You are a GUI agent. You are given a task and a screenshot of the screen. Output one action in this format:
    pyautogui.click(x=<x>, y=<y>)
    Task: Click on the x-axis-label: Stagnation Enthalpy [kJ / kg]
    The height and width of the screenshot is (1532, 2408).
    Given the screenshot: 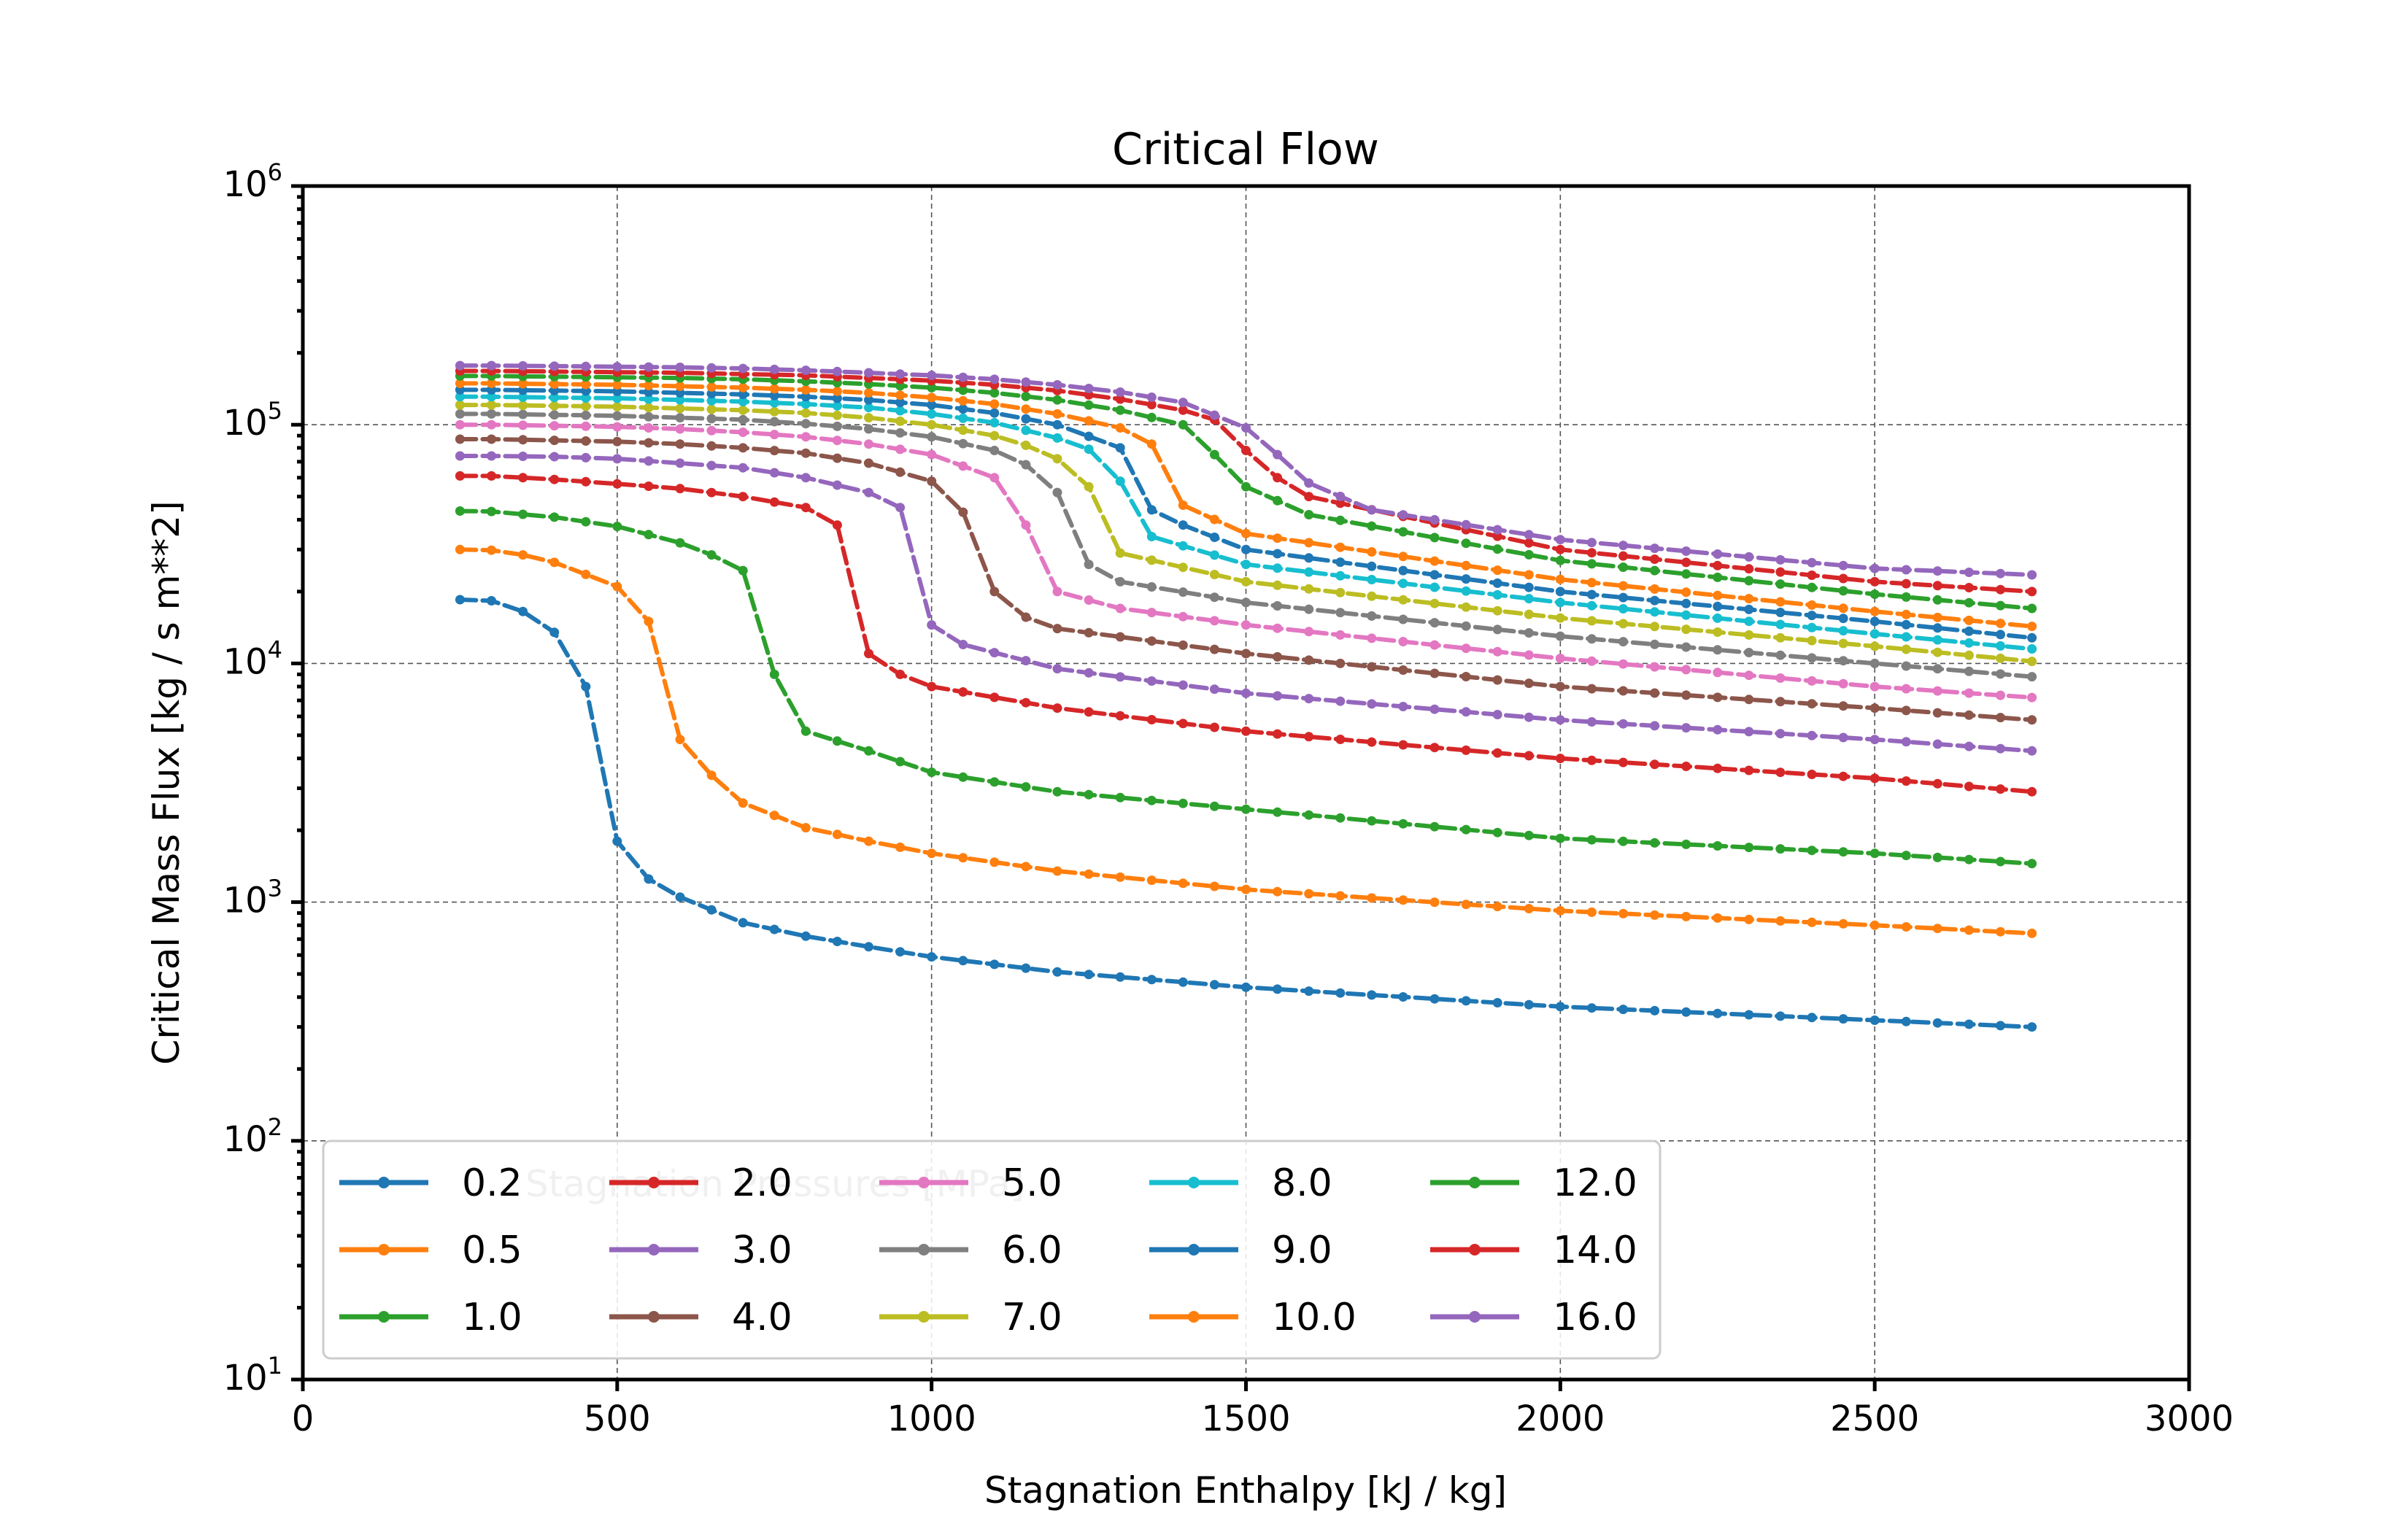 What is the action you would take?
    pyautogui.click(x=1245, y=1491)
    